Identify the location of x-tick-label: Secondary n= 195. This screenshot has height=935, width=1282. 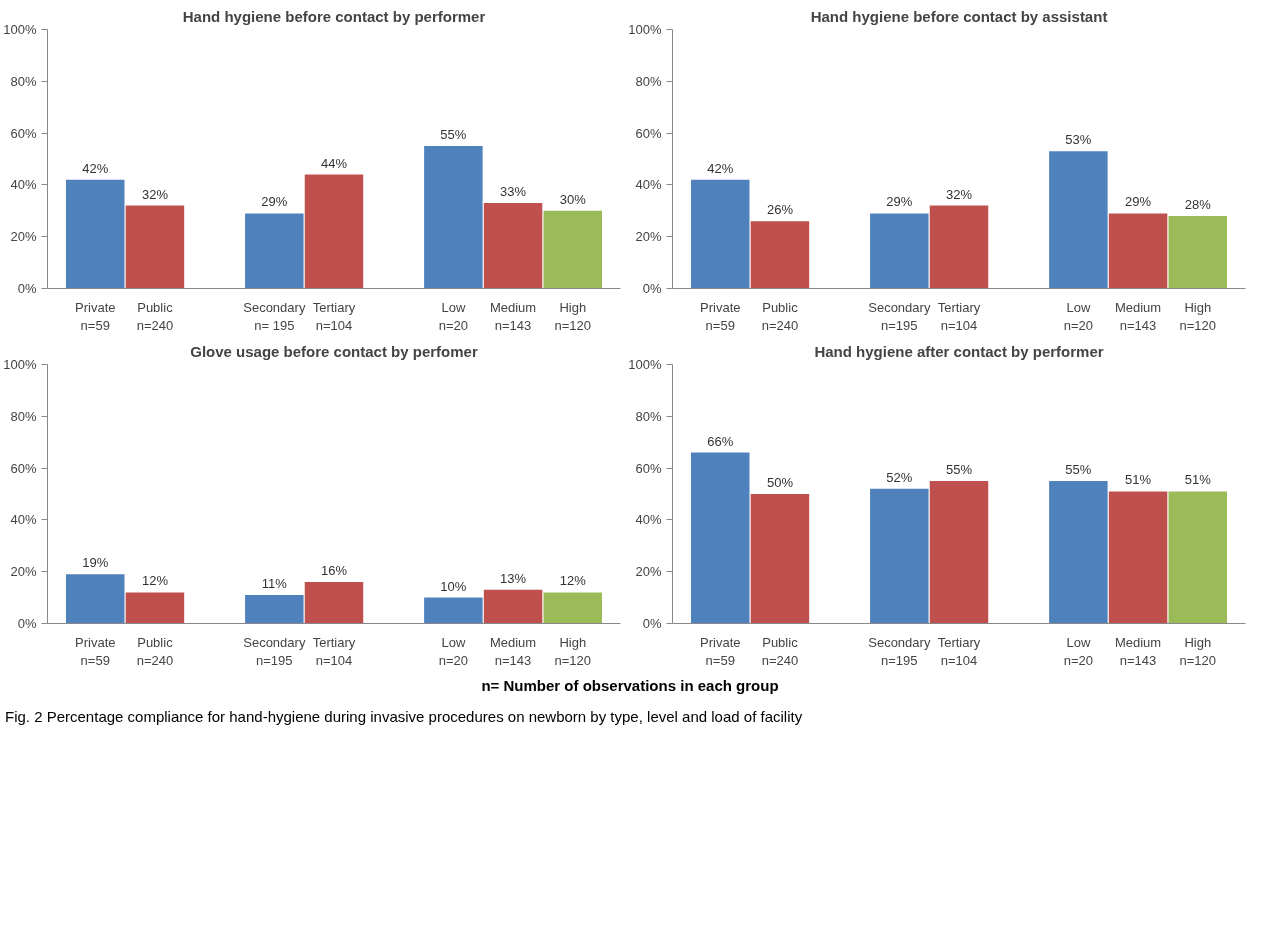
(274, 316).